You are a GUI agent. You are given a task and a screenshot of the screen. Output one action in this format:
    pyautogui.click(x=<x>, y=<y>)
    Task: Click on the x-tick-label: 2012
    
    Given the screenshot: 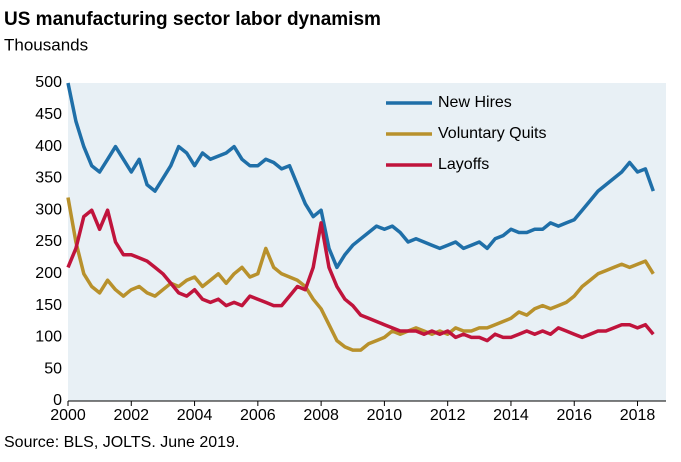 What is the action you would take?
    pyautogui.click(x=448, y=415)
    